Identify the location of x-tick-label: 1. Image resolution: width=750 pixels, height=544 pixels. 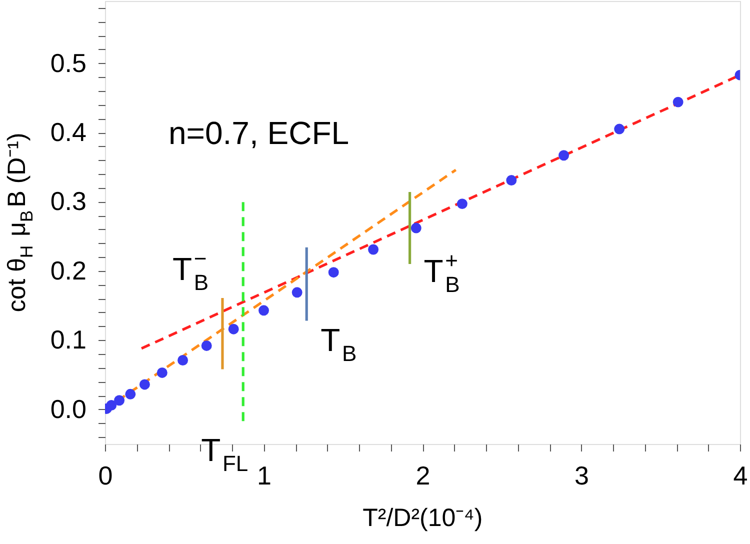
(264, 475).